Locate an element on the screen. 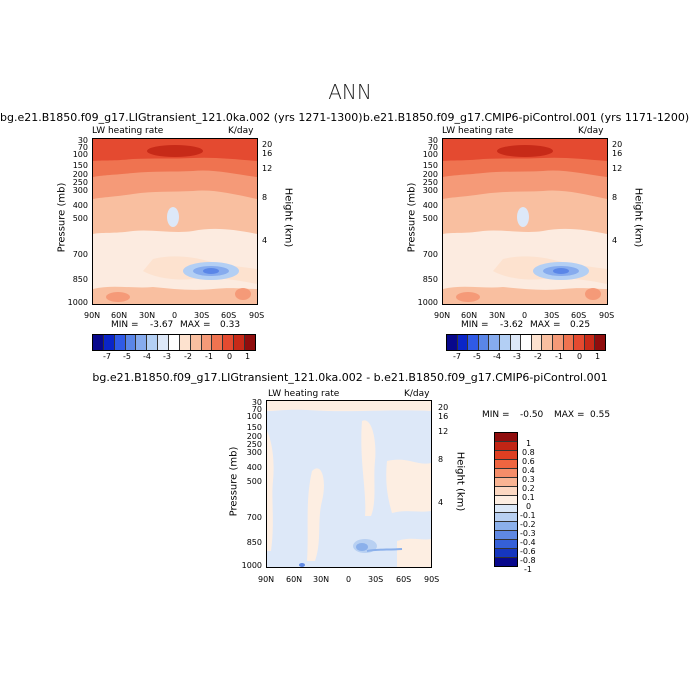 The image size is (700, 700). panel3-ytick: 200 is located at coordinates (254, 436).